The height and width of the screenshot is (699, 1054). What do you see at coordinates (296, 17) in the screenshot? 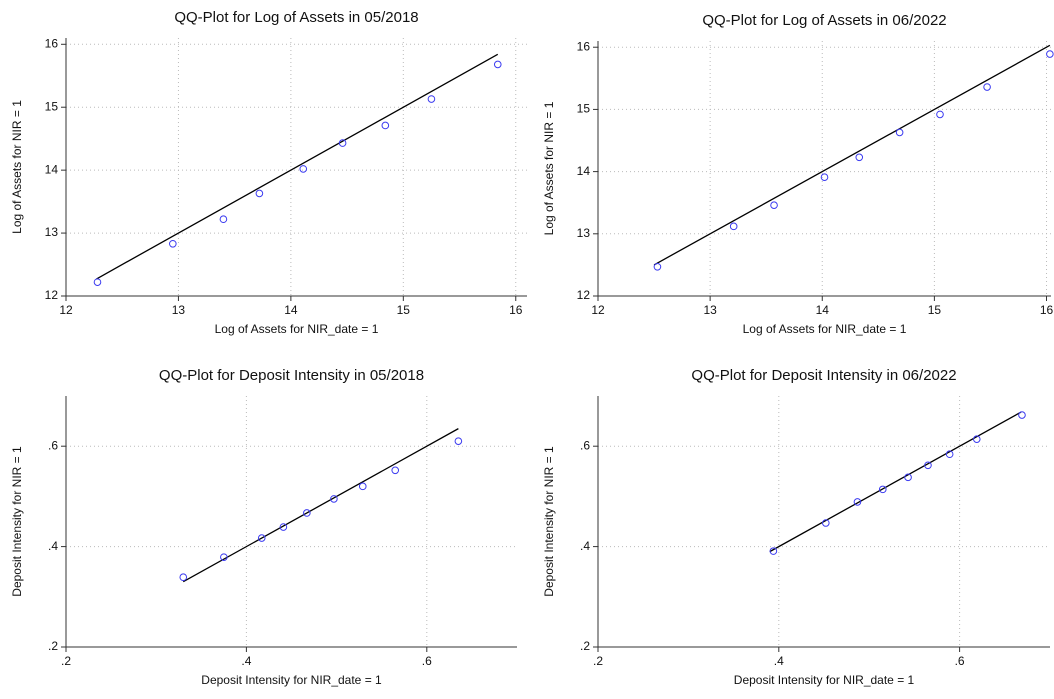
I see `chart-title: QQ-Plot for Log of Assets in 05/2018` at bounding box center [296, 17].